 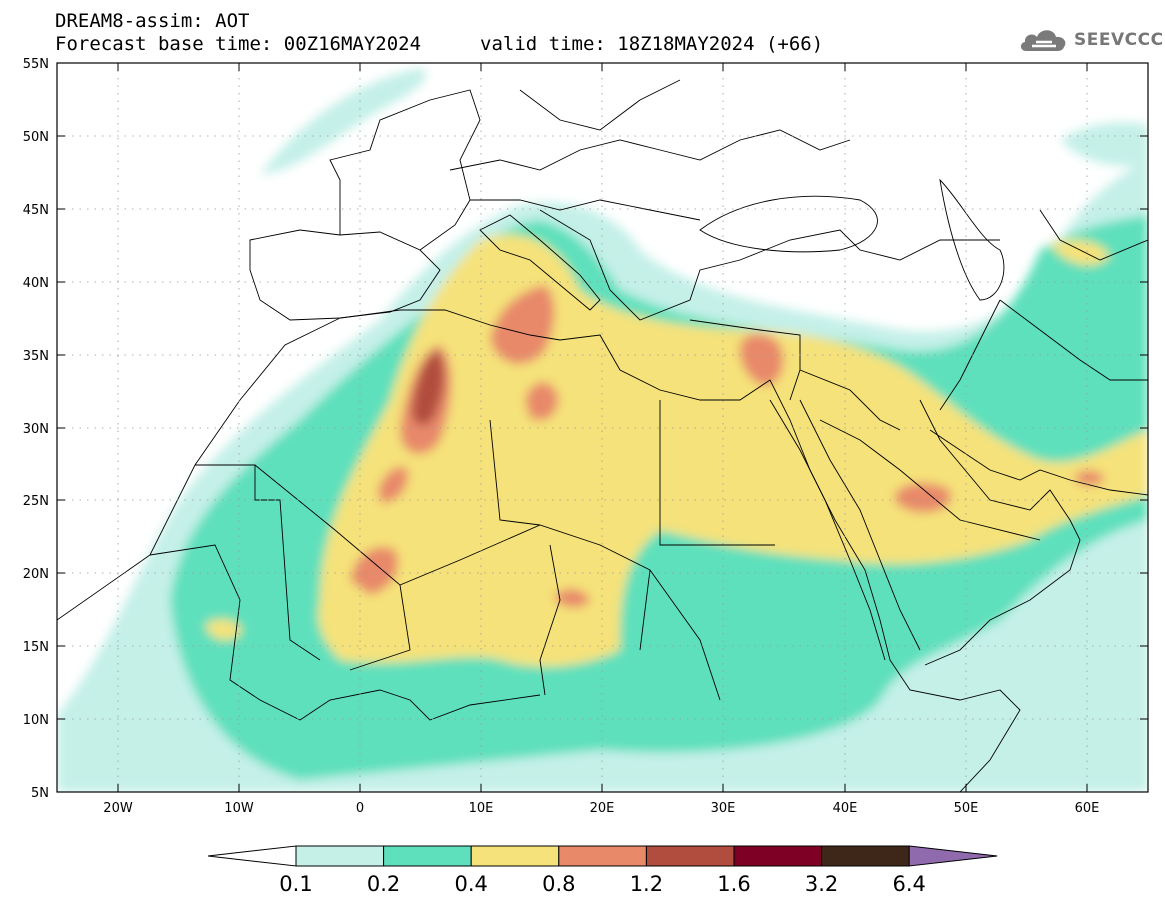 I want to click on levant-turkey-coast, so click(x=745, y=360).